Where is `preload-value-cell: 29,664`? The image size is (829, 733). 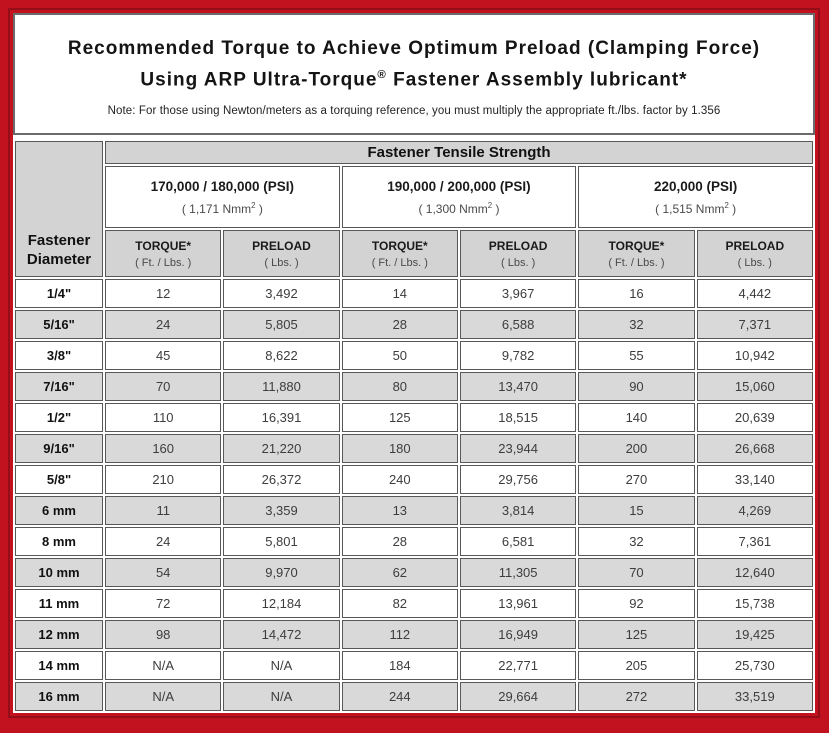
preload-value-cell: 29,664 is located at coordinates (518, 696).